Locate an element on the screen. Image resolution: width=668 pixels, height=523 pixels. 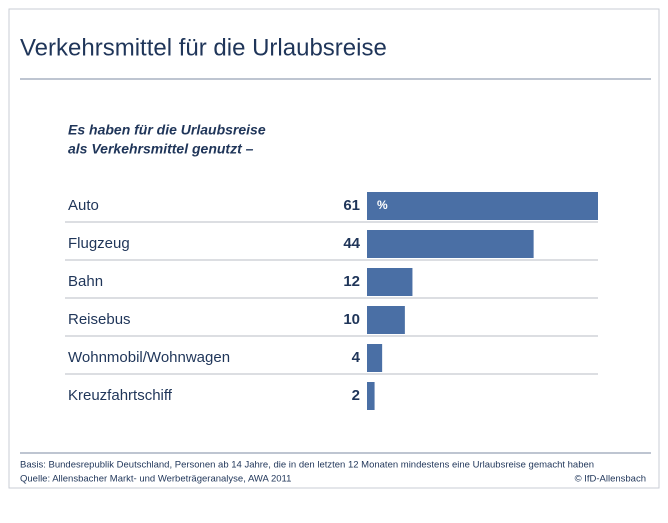
value-label: 12 is located at coordinates (351, 281).